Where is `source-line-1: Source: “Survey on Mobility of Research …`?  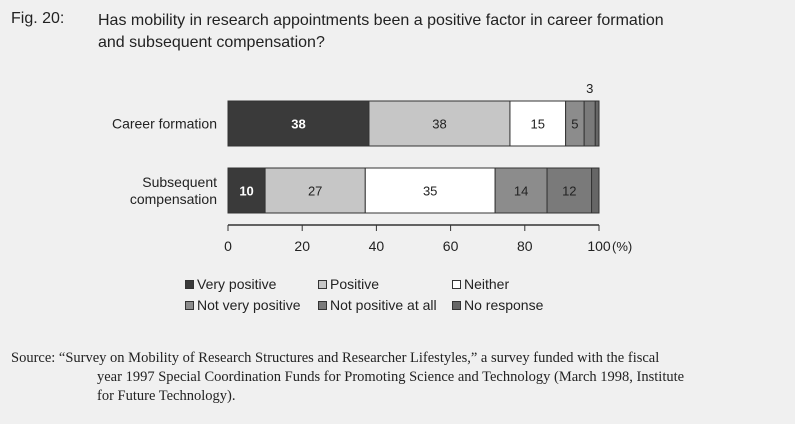
source-line-1: Source: “Survey on Mobility of Research … is located at coordinates (335, 358).